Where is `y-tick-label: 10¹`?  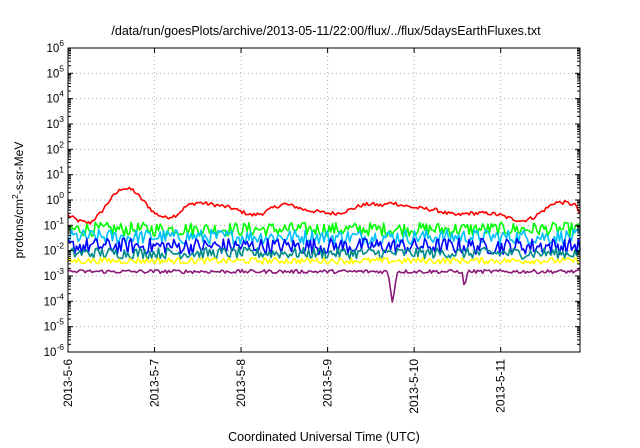
y-tick-label: 10¹ is located at coordinates (55, 173).